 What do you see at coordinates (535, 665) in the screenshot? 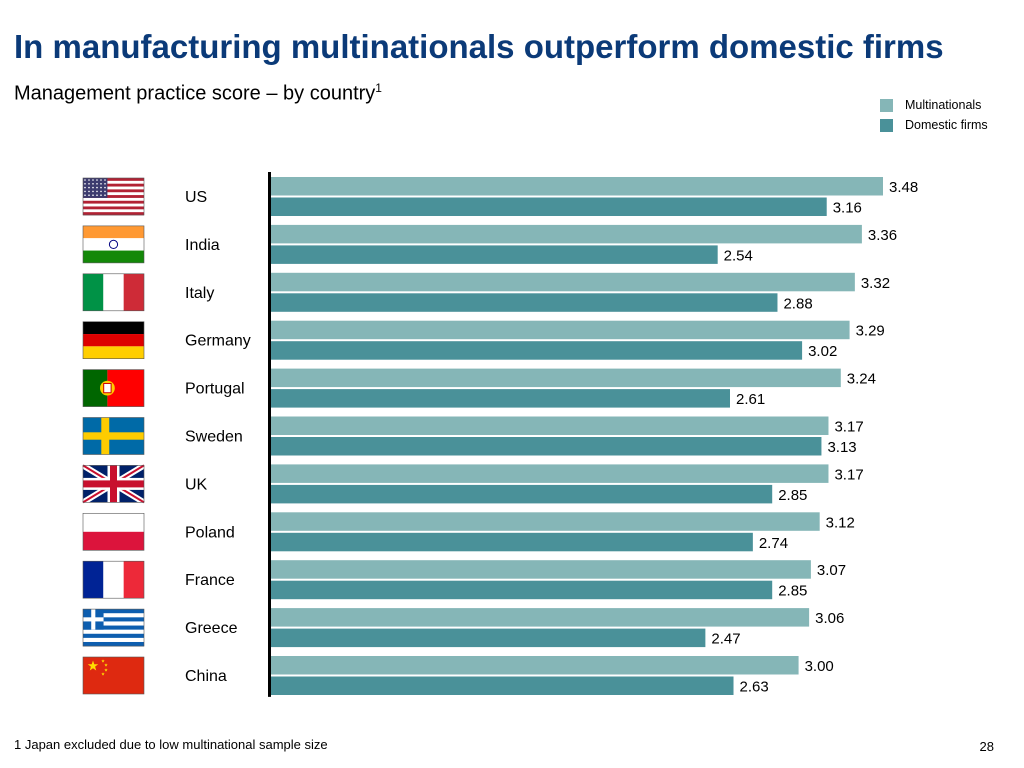
I see `bar-multinationals-china` at bounding box center [535, 665].